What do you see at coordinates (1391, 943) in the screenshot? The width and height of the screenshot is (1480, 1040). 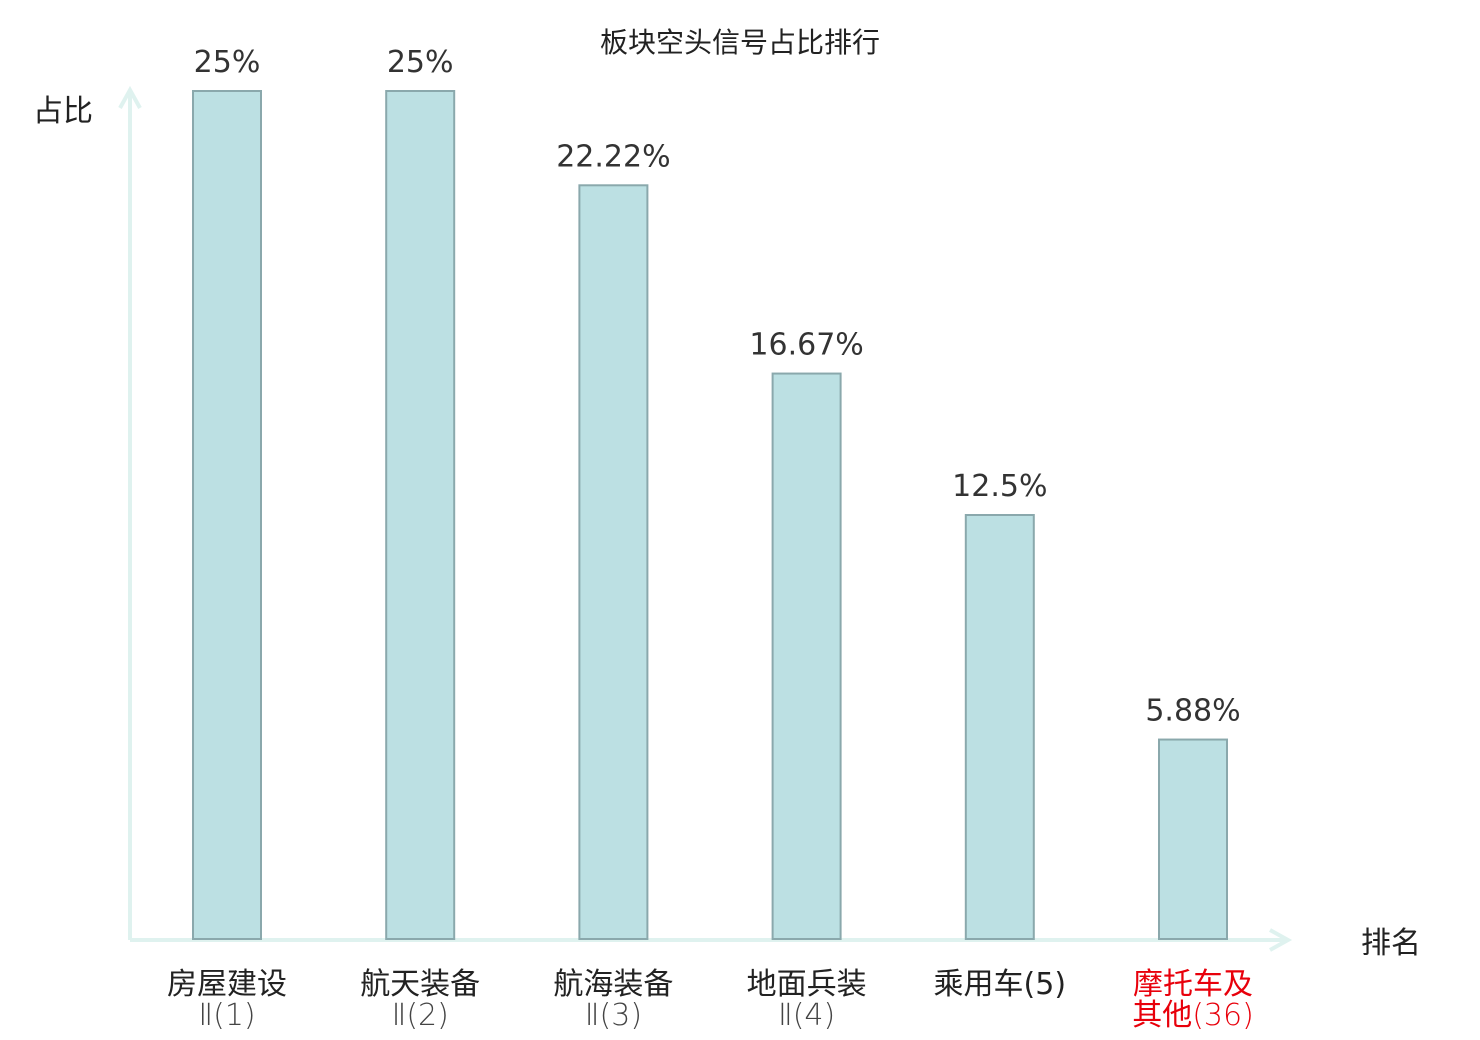 I see `x-axis-label: 排名` at bounding box center [1391, 943].